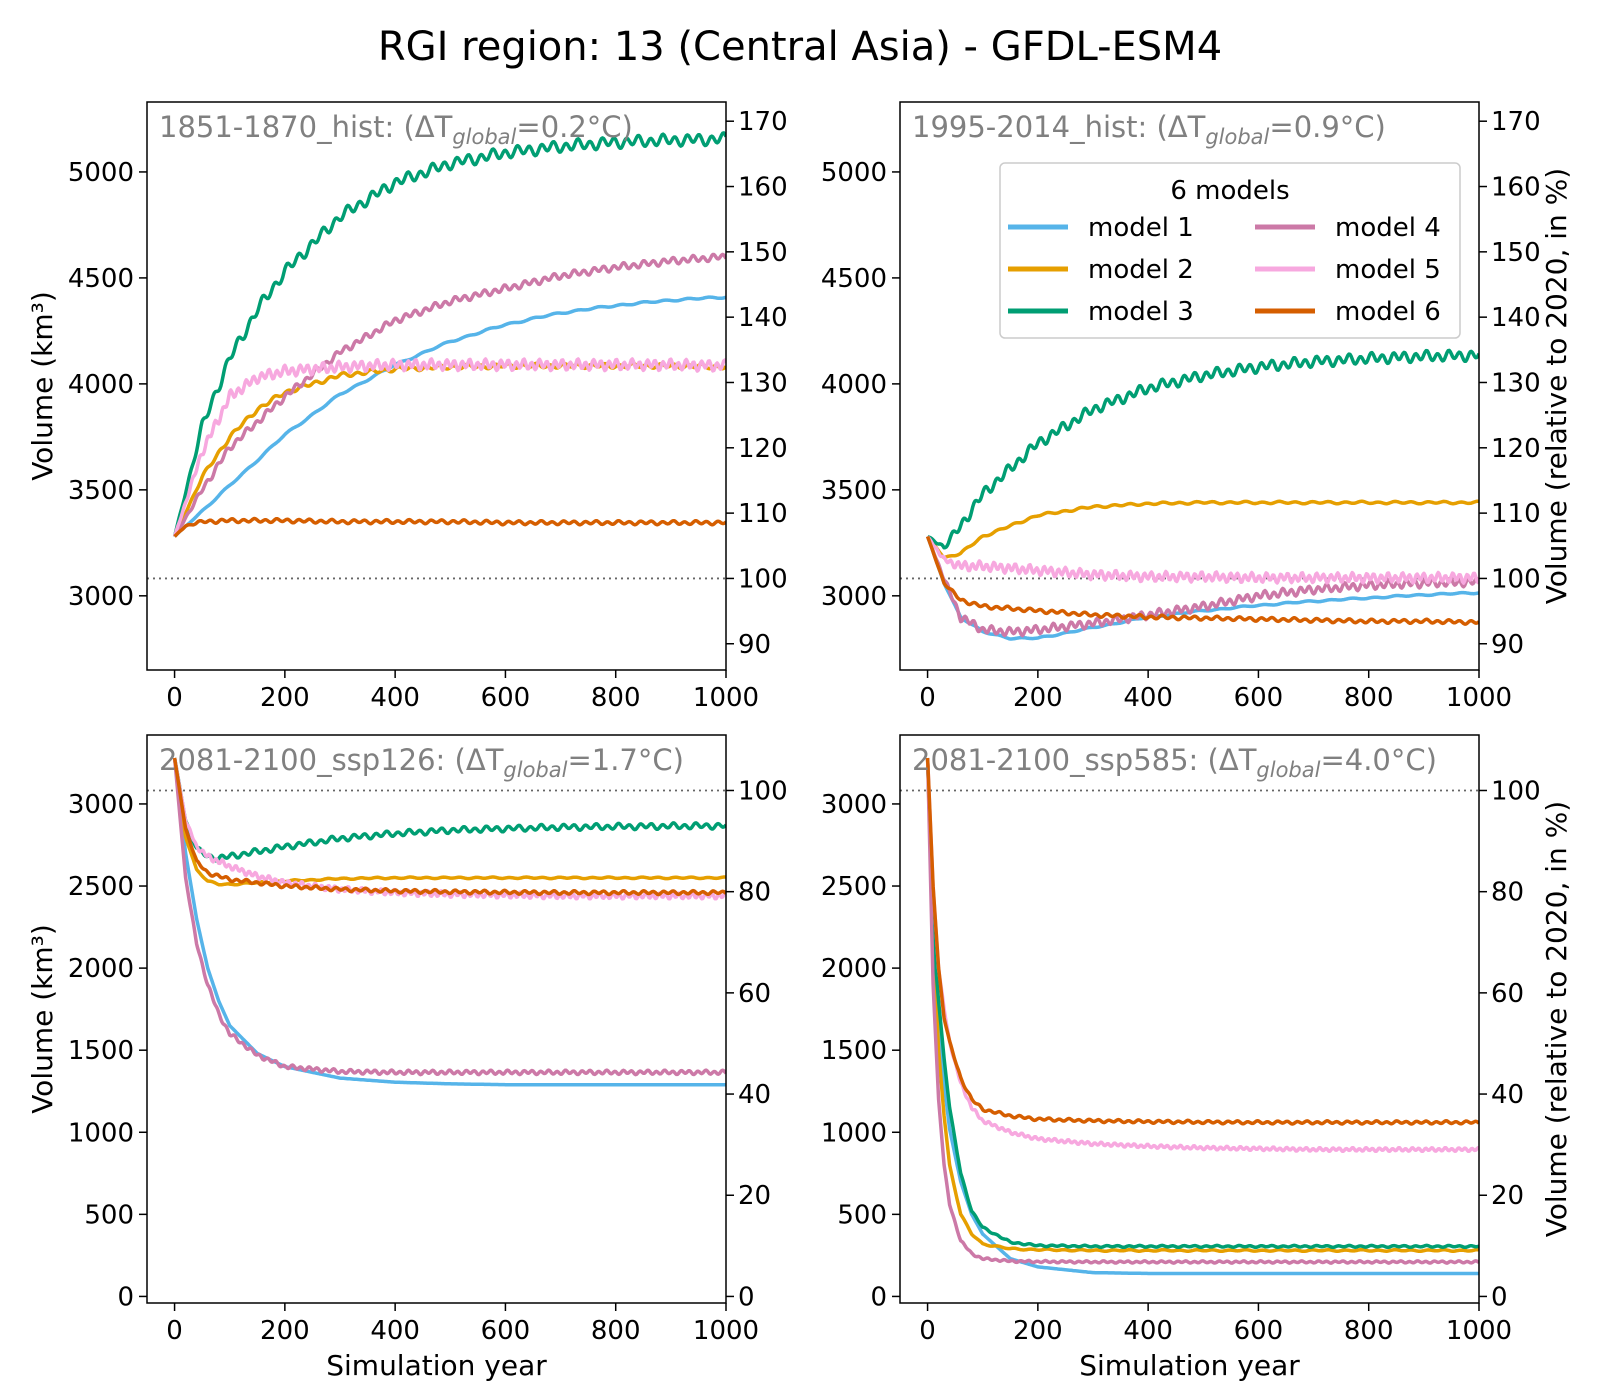 This screenshot has height=1400, width=1600. I want to click on legend-label: model 2, so click(1141, 270).